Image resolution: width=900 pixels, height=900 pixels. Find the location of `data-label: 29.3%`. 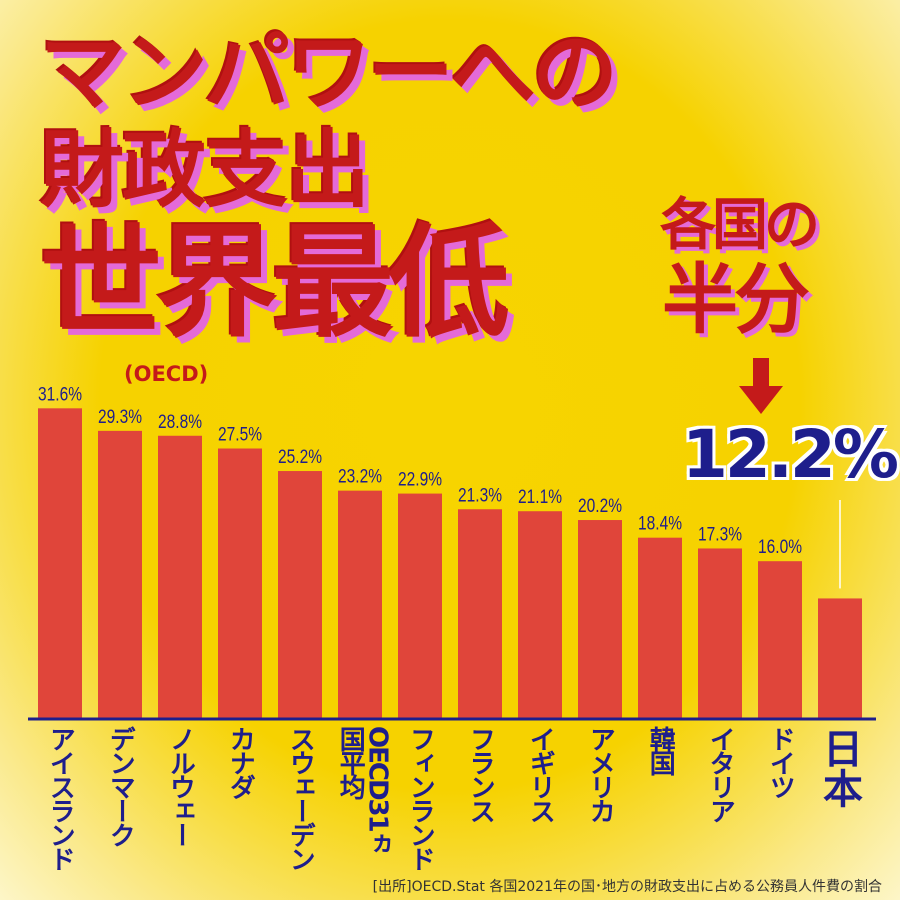

data-label: 29.3% is located at coordinates (120, 417).